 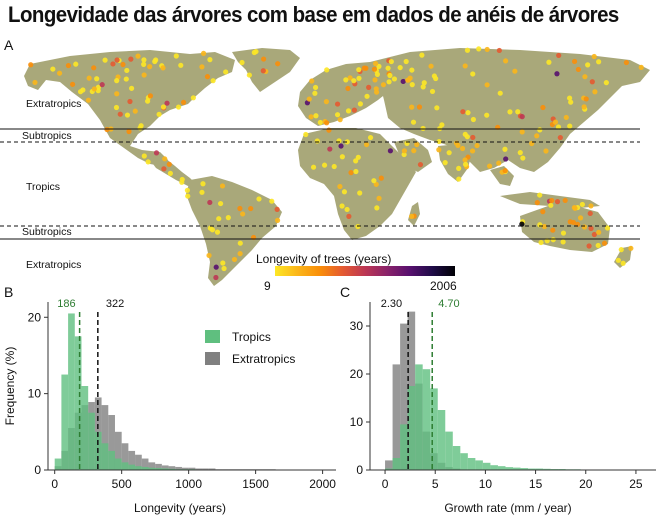 I want to click on legend-min-label: 9, so click(x=267, y=286).